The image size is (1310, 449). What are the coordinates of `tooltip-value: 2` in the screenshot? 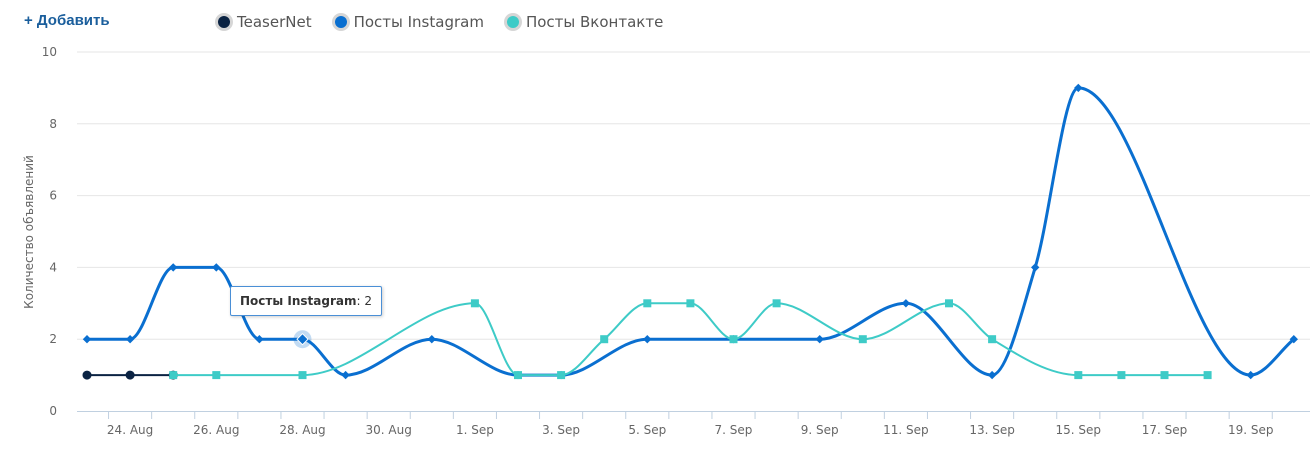 It's located at (368, 301).